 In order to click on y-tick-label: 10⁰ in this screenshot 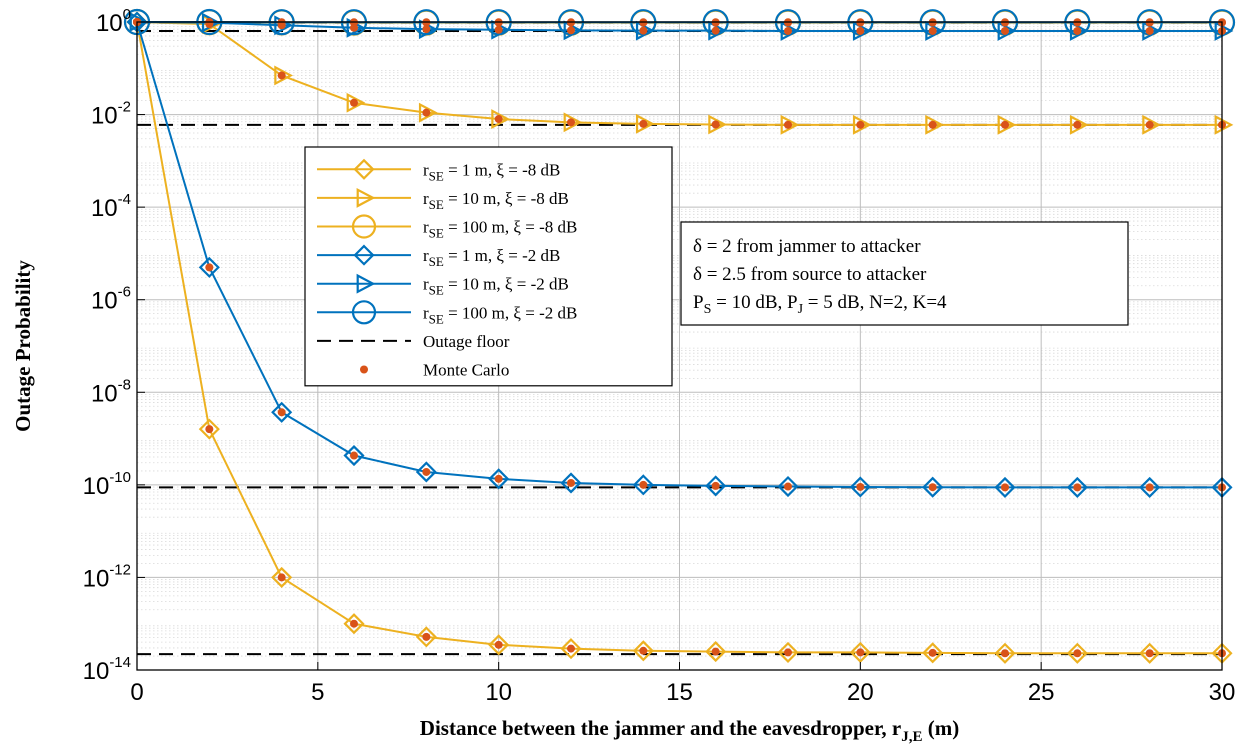, I will do `click(113, 21)`.